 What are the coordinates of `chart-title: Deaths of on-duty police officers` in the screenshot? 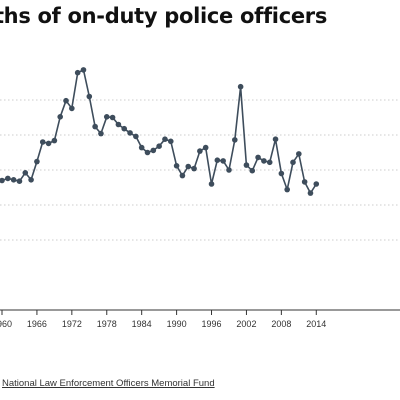 It's located at (164, 16).